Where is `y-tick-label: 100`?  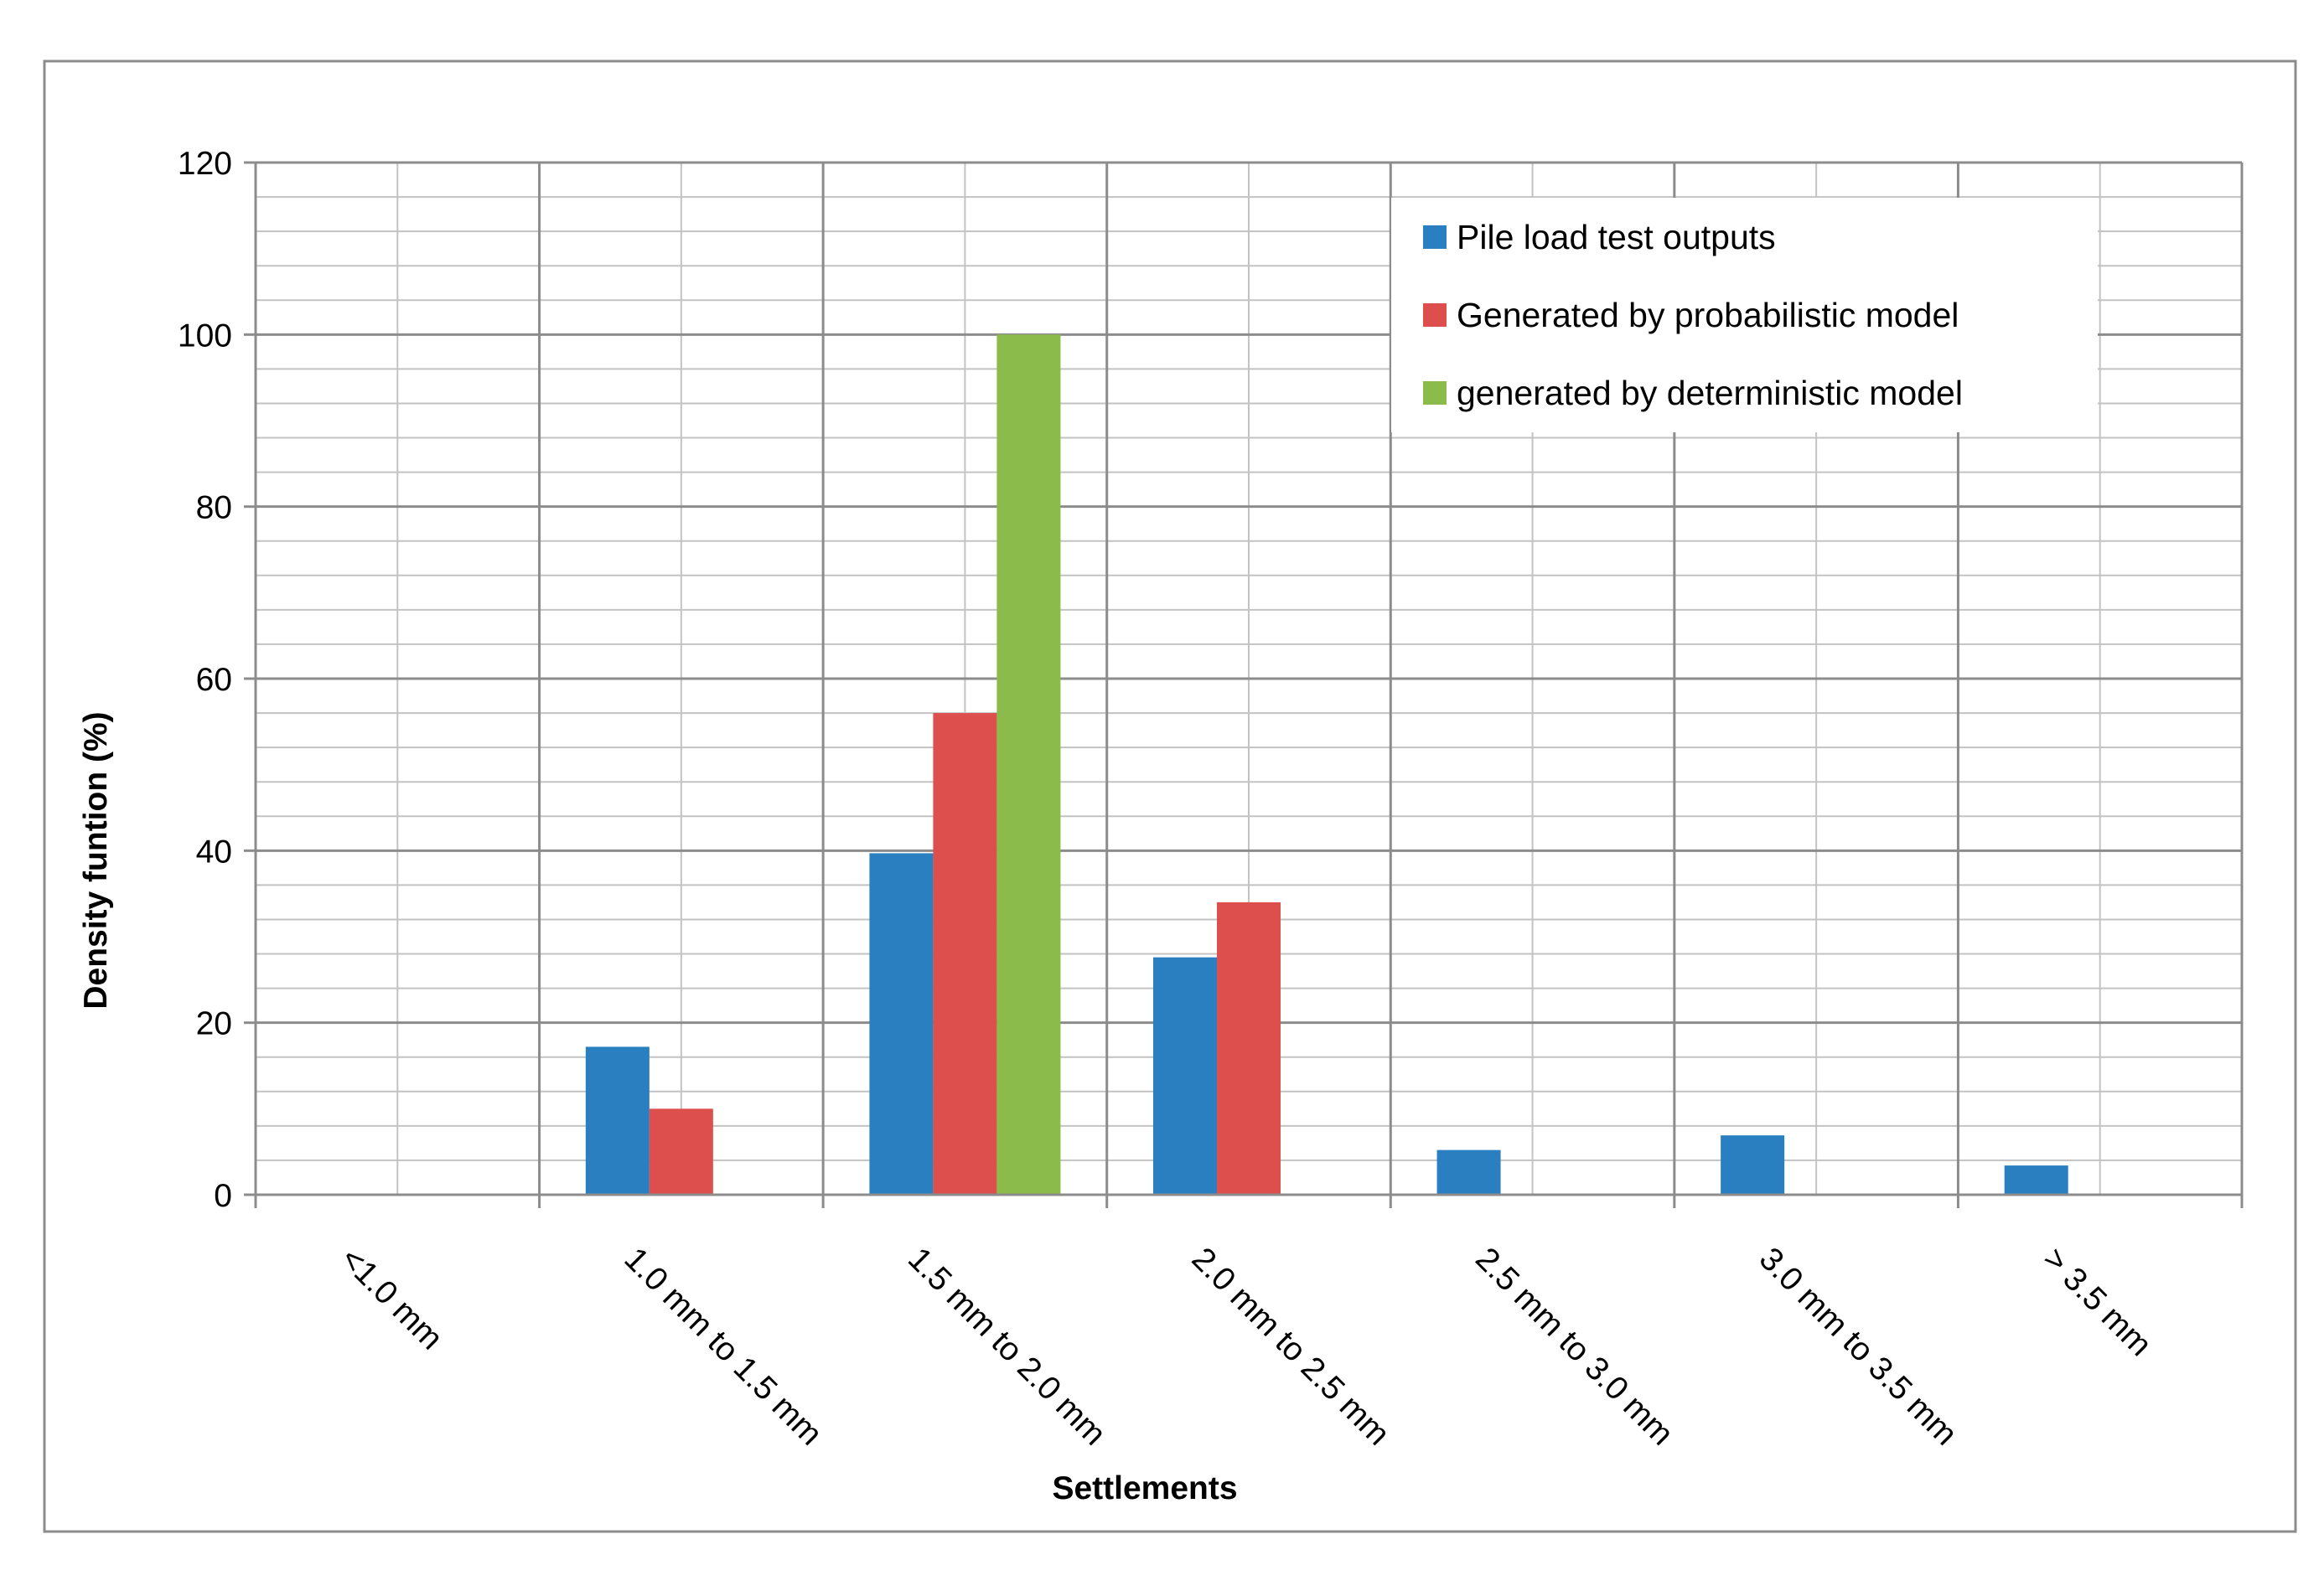 y-tick-label: 100 is located at coordinates (205, 336).